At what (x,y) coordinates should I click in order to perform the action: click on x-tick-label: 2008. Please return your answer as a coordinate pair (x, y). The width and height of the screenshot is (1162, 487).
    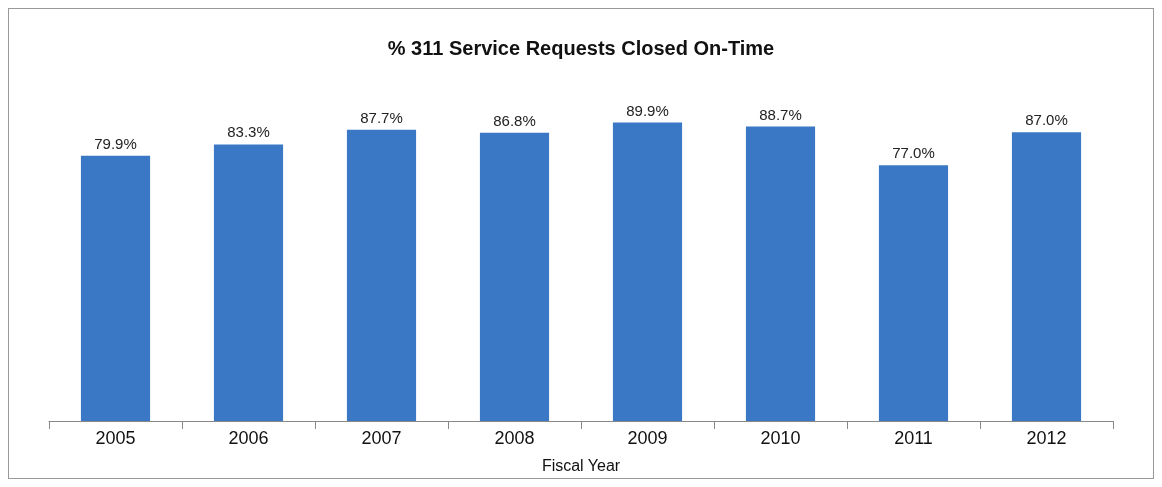
    Looking at the image, I should click on (514, 438).